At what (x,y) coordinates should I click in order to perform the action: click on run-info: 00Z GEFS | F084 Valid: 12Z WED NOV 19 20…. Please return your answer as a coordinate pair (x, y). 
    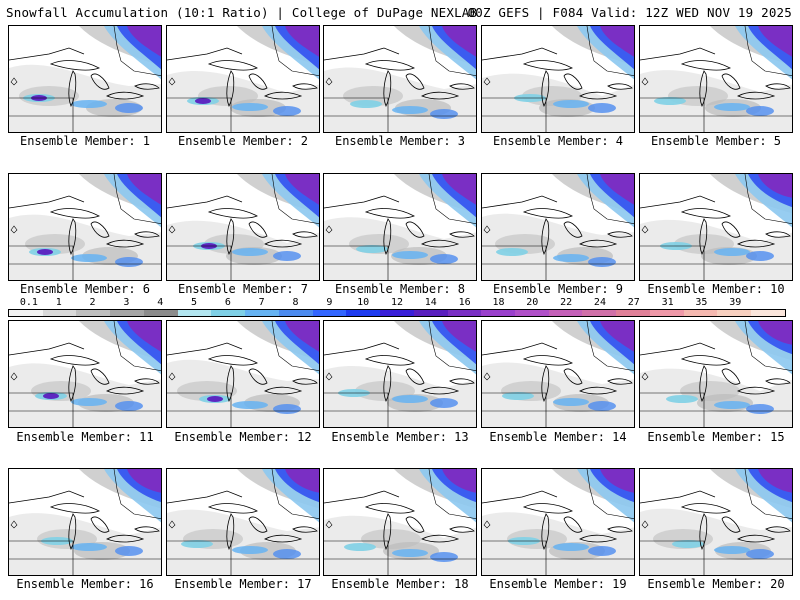
    Looking at the image, I should click on (629, 12).